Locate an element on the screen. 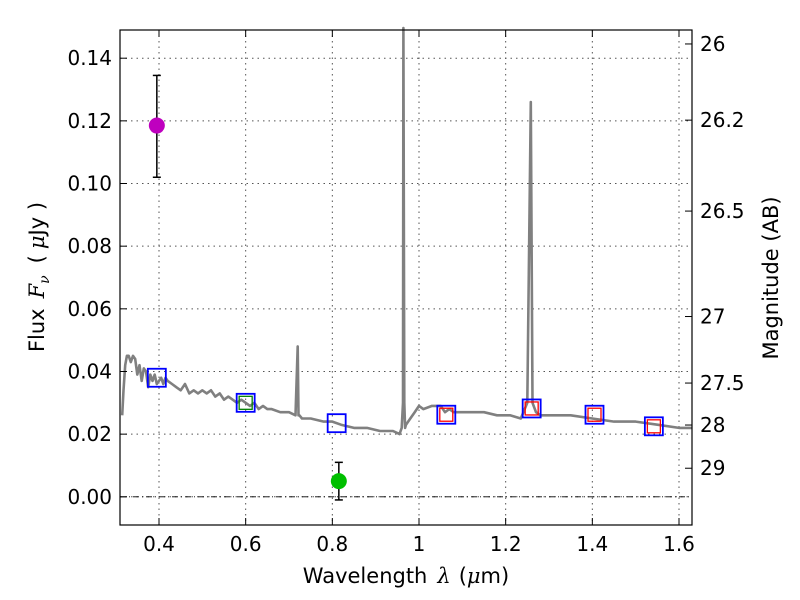 Image resolution: width=800 pixels, height=600 pixels. y-tick-label: 0.12 is located at coordinates (89, 121).